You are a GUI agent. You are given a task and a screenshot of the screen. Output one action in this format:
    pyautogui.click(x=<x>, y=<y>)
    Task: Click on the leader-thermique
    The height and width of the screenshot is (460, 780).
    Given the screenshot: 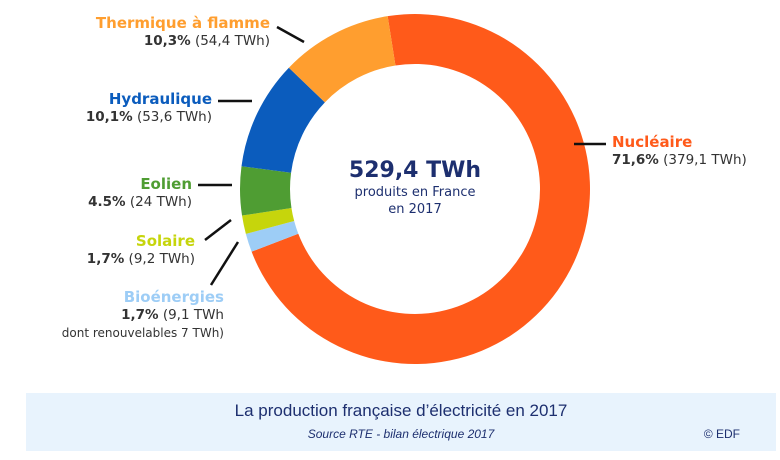 What is the action you would take?
    pyautogui.click(x=290, y=34)
    